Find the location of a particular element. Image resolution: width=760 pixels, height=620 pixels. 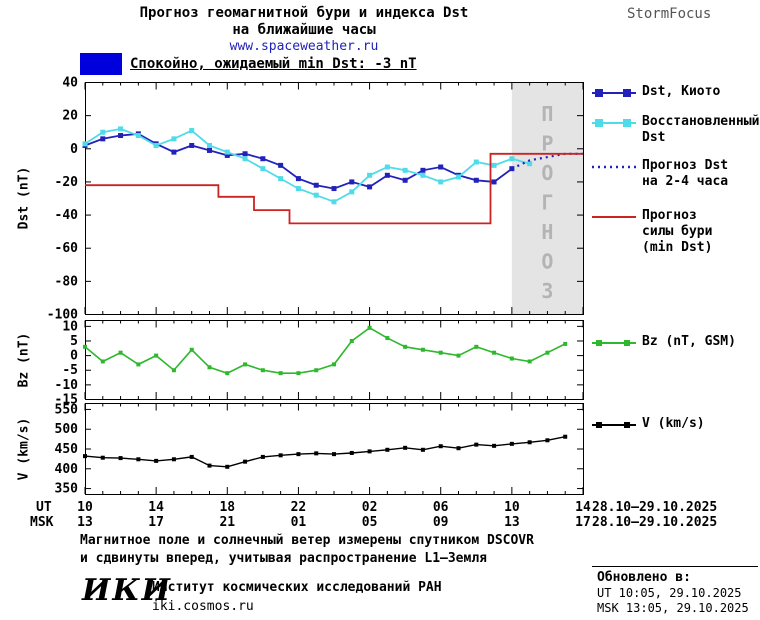

legend-label: Прогноз силы бури (min Dst) is located at coordinates (677, 231).